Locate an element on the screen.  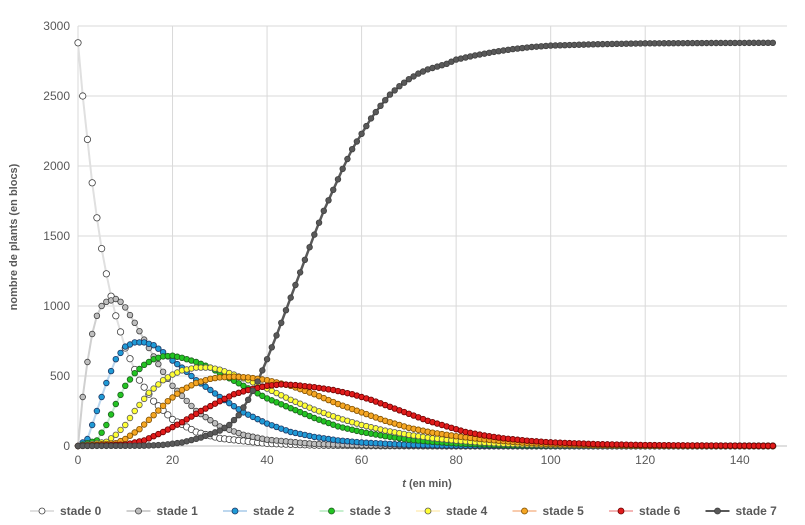
legend-label: stade 5 is located at coordinates (564, 511).